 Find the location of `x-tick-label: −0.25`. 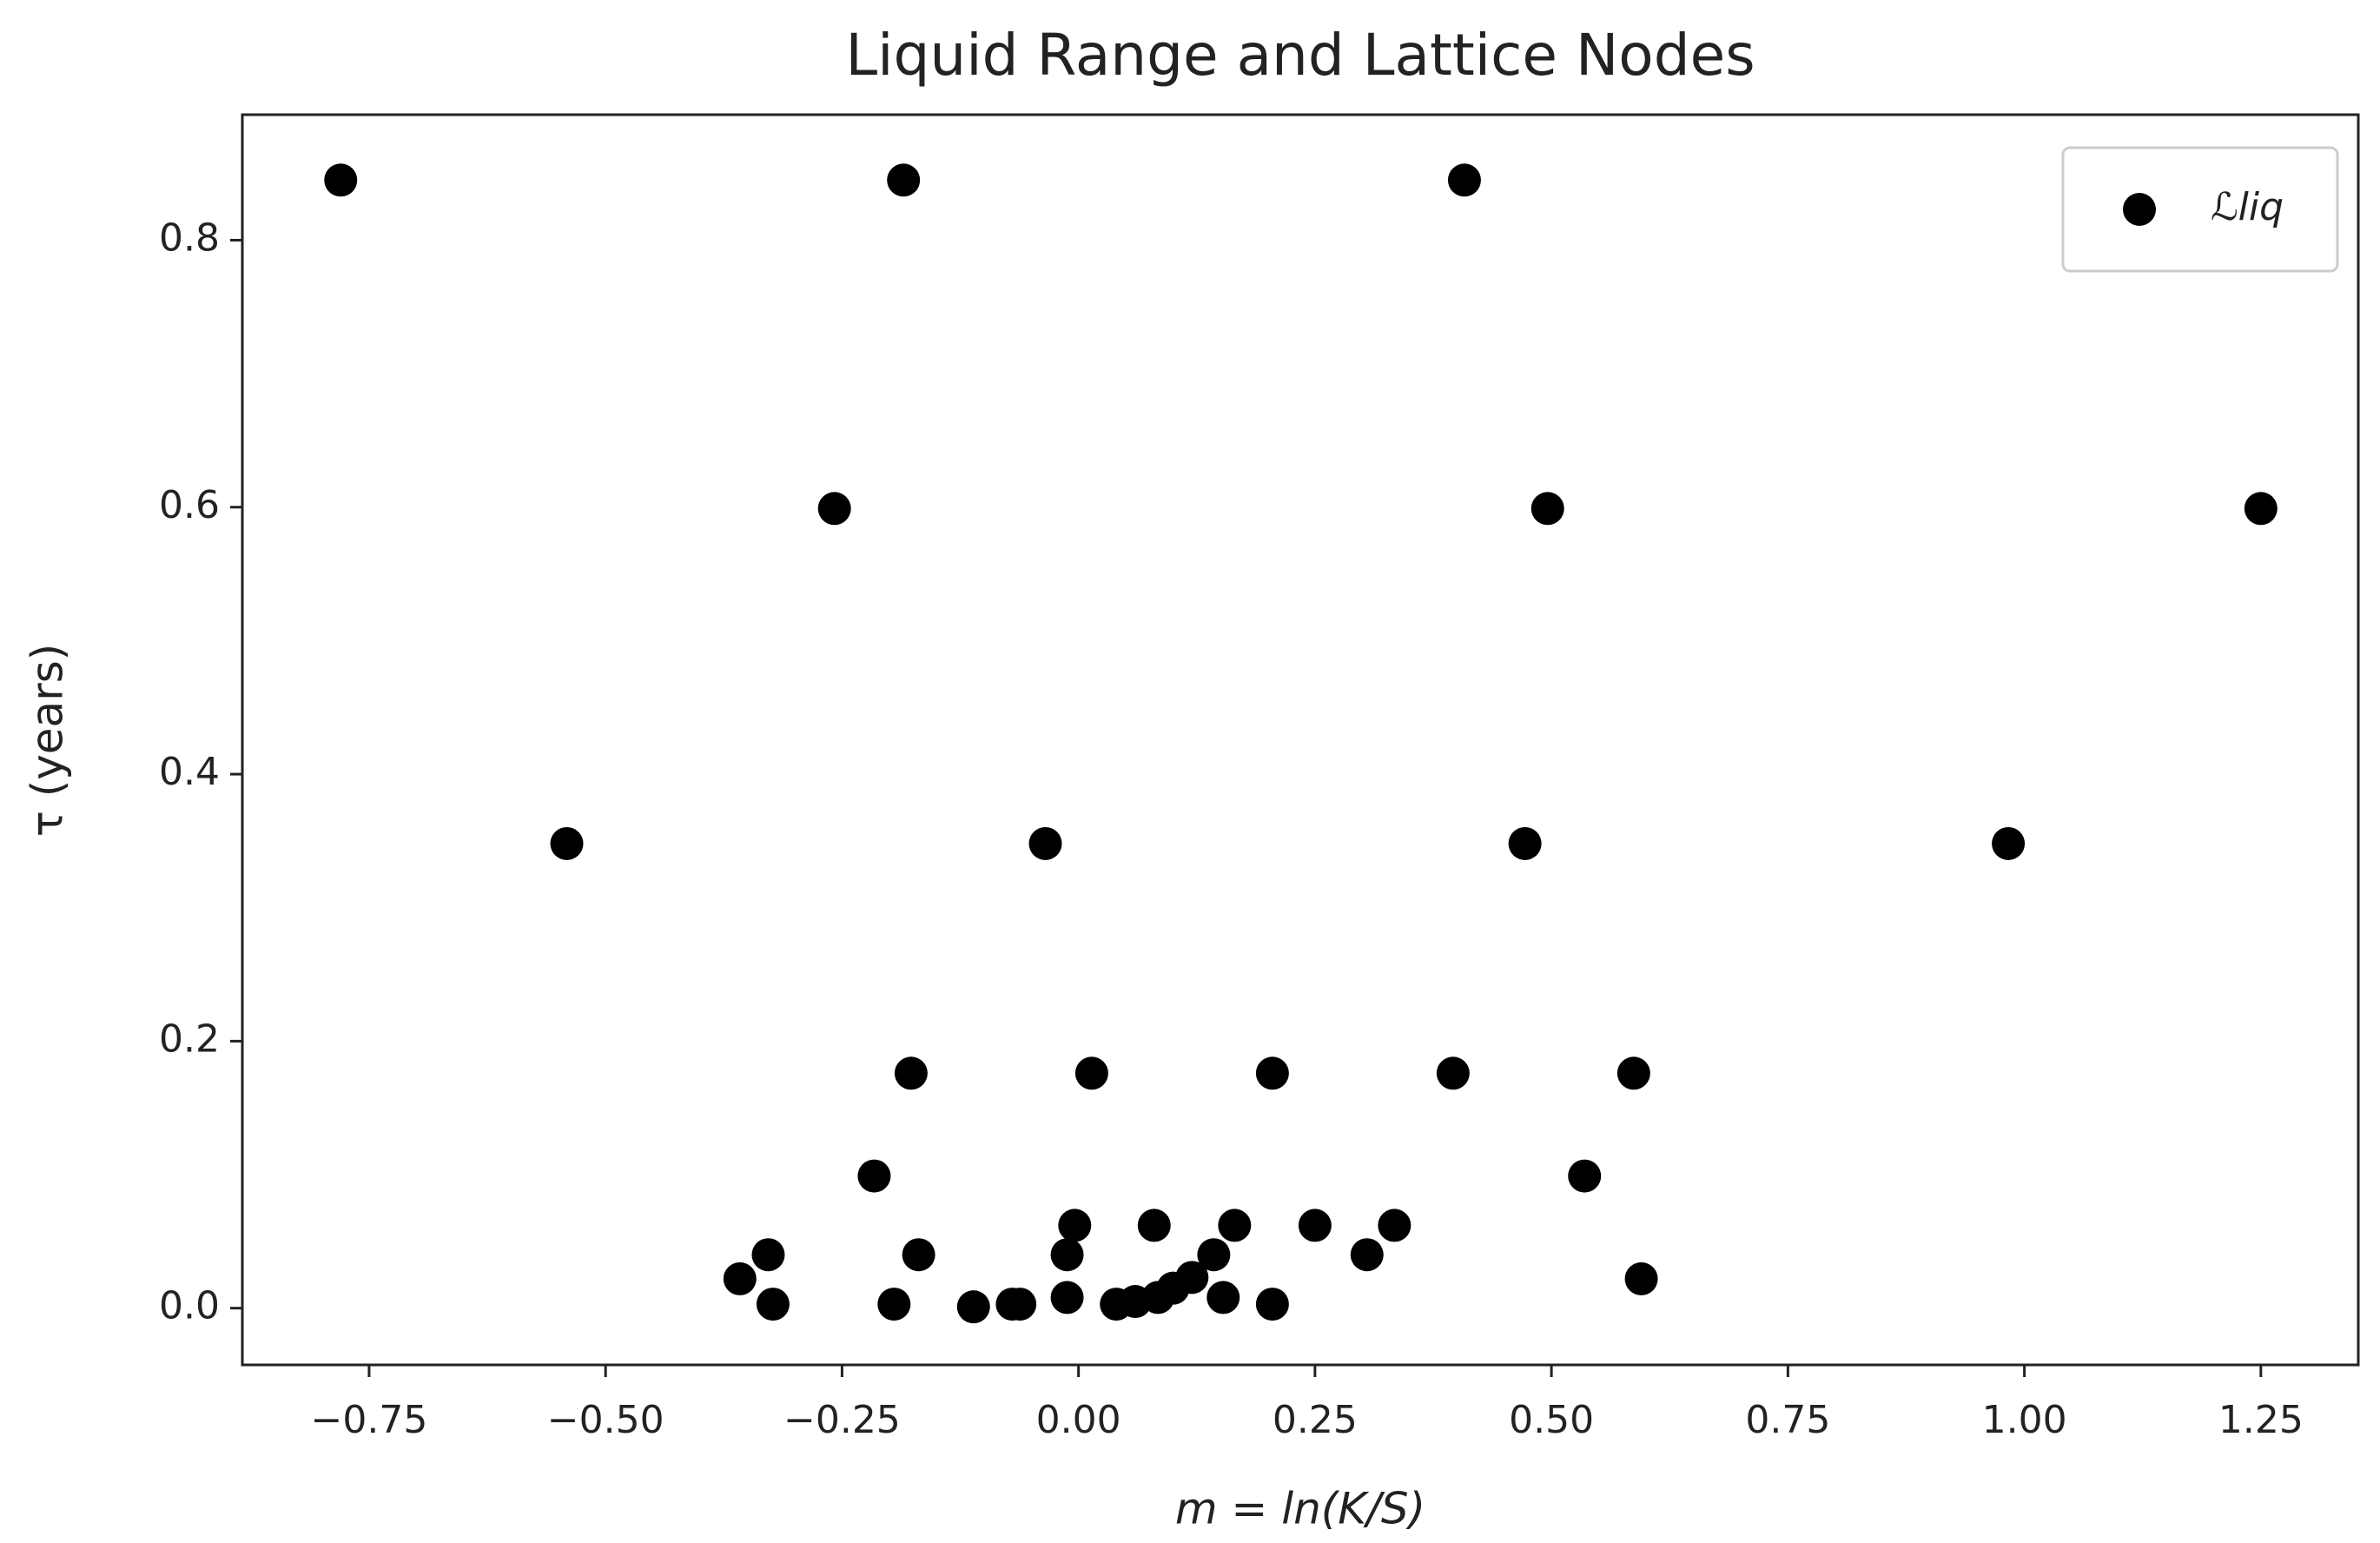

x-tick-label: −0.25 is located at coordinates (842, 1420).